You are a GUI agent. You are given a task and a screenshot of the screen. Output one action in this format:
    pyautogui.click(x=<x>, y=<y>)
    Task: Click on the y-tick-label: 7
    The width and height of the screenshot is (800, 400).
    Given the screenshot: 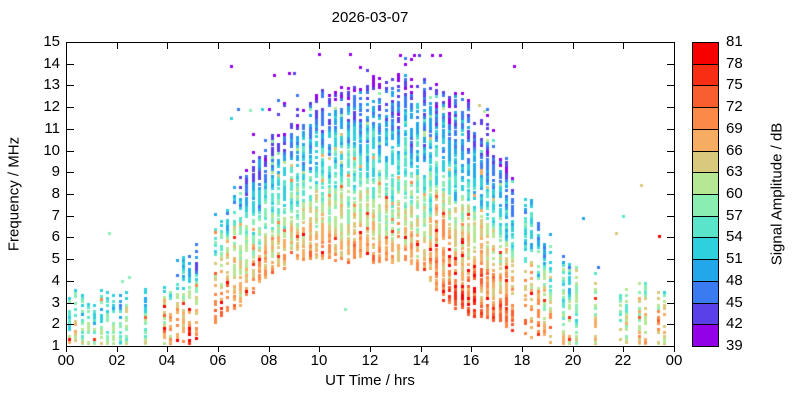 What is the action you would take?
    pyautogui.click(x=55, y=215)
    